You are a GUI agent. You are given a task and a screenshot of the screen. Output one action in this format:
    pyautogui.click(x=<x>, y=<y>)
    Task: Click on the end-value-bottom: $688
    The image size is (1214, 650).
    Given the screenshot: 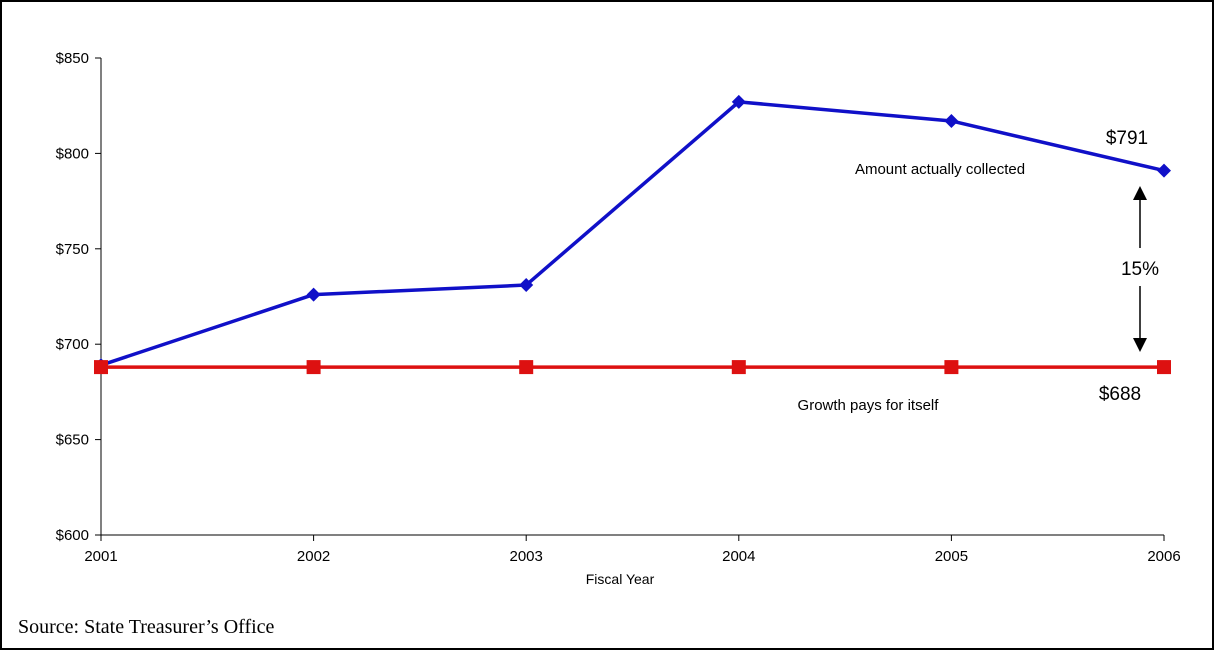 What is the action you would take?
    pyautogui.click(x=1120, y=394)
    